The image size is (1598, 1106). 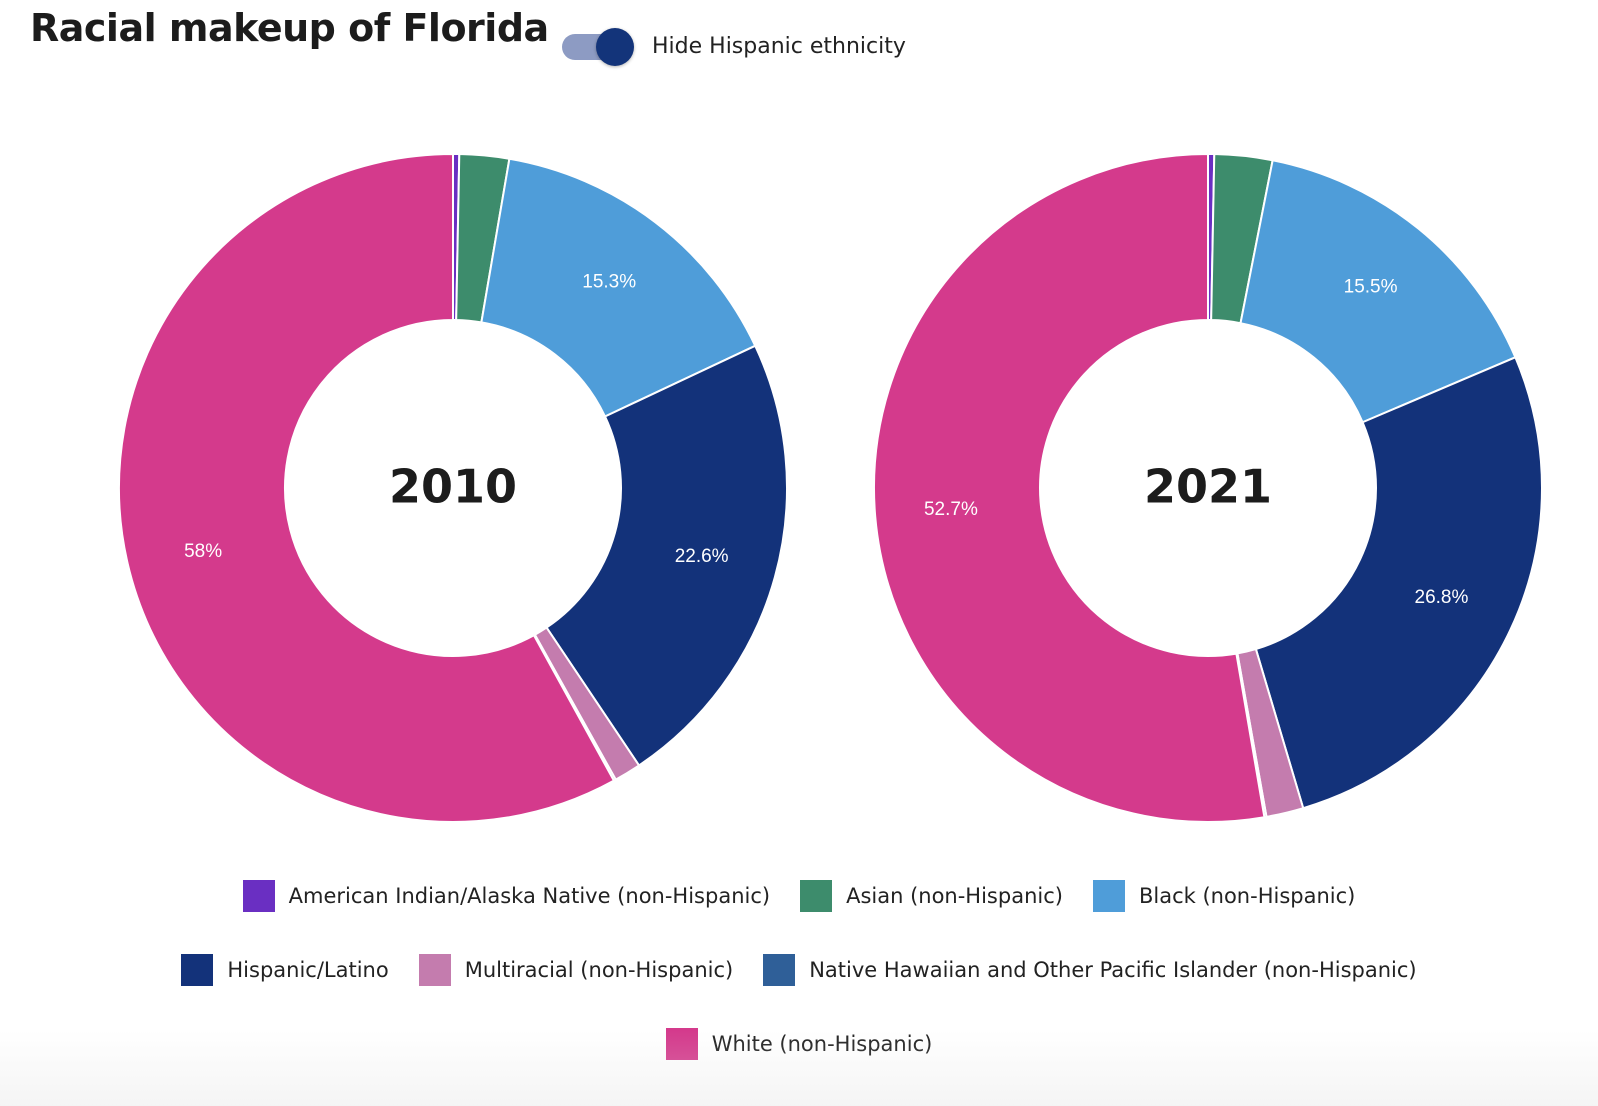 I want to click on slice-2010-black, so click(x=618, y=287).